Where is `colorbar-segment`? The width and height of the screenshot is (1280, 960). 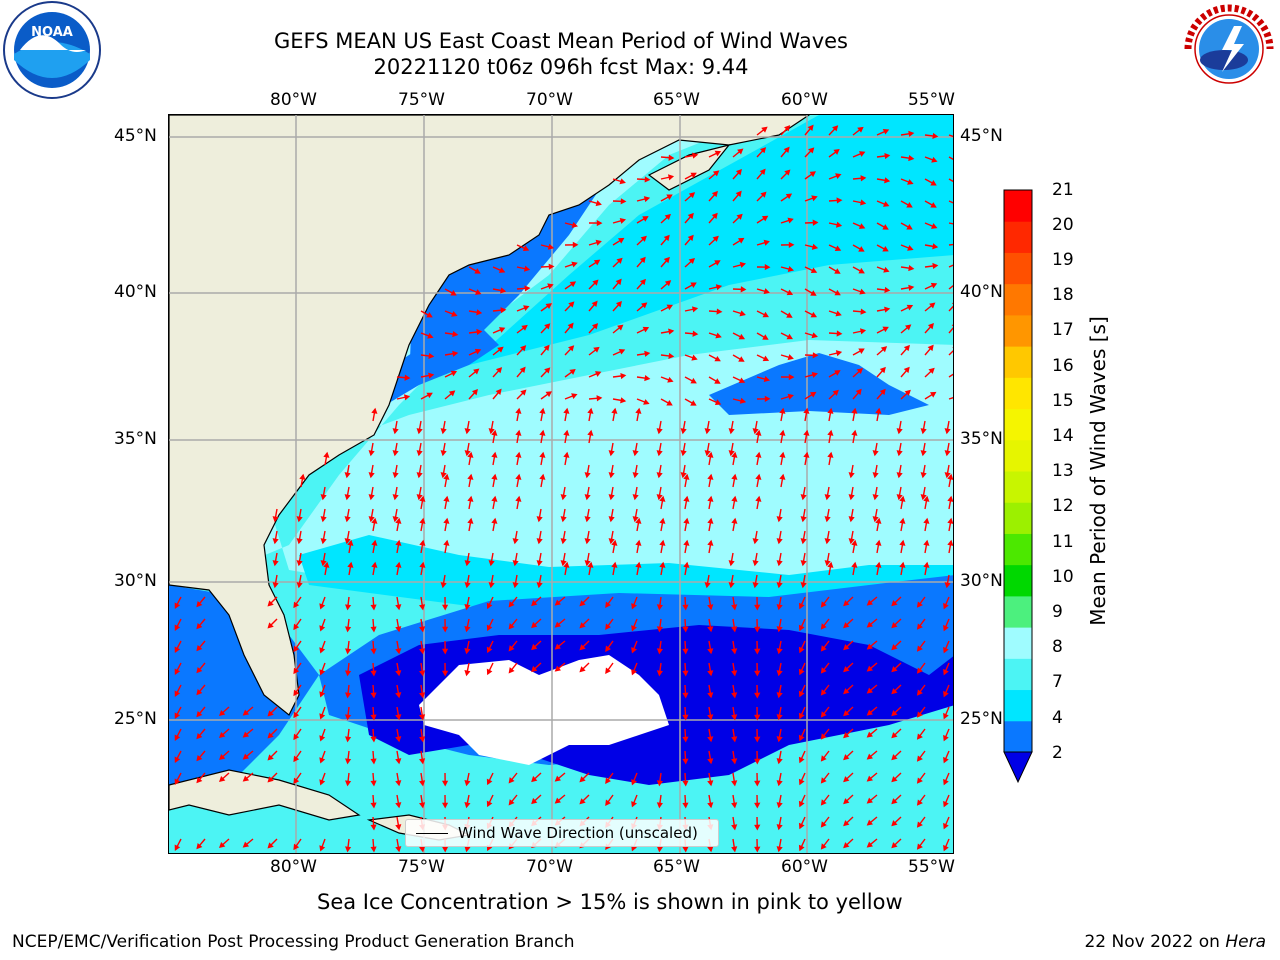
colorbar-segment is located at coordinates (1018, 330).